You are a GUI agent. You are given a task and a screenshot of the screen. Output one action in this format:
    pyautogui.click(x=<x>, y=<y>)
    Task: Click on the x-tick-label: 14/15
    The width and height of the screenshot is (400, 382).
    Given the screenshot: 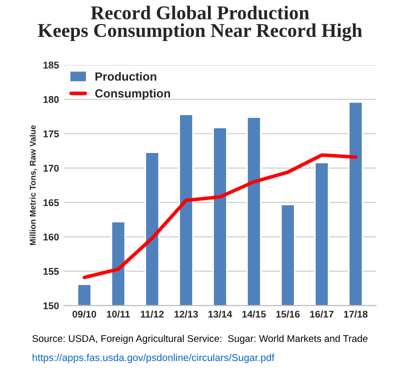 What is the action you would take?
    pyautogui.click(x=254, y=314)
    